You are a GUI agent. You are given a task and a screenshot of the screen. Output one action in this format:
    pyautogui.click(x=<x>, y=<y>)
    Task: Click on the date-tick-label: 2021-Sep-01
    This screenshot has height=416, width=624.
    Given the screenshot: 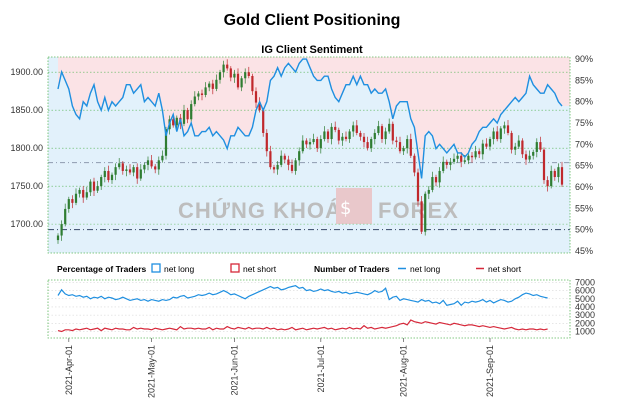 What is the action you would take?
    pyautogui.click(x=490, y=371)
    